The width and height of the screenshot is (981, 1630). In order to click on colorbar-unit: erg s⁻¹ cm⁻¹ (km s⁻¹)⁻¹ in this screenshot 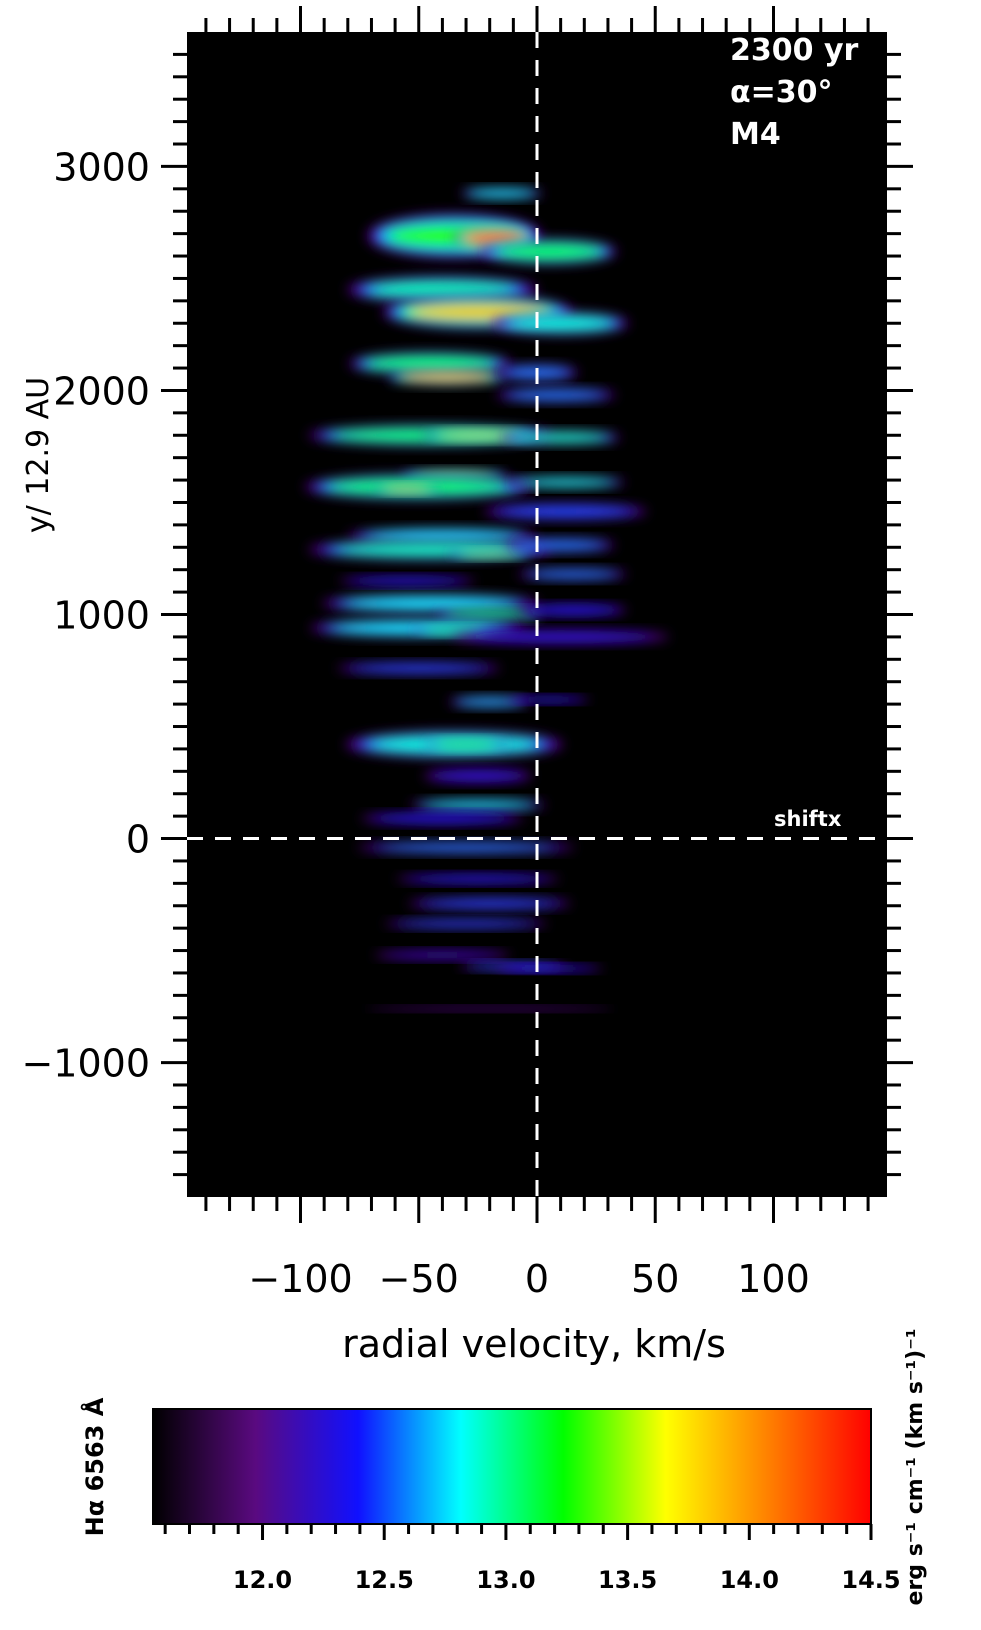, I will do `click(915, 1467)`.